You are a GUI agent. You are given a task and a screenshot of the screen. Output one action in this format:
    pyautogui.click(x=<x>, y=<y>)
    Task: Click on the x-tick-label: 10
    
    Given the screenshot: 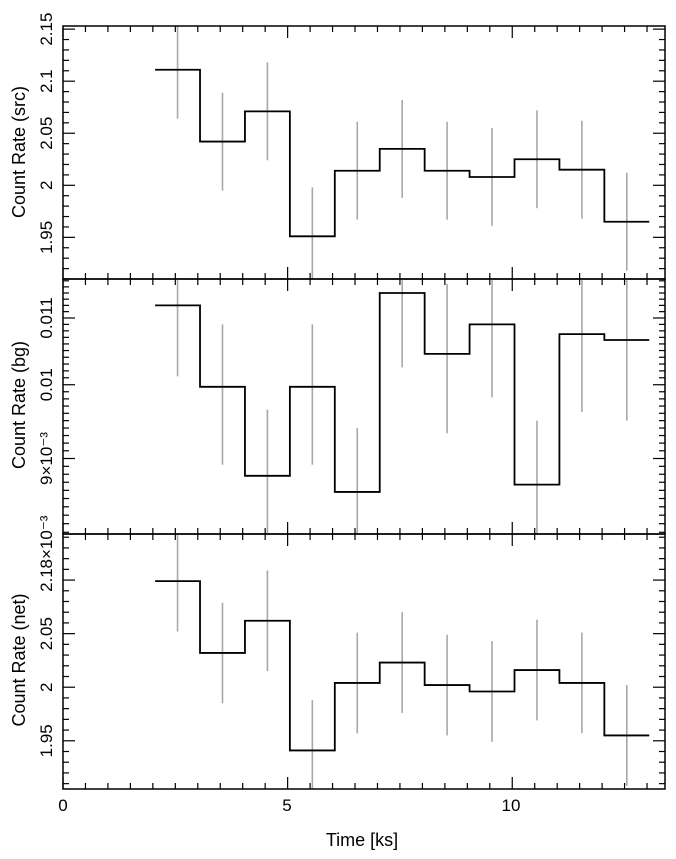 What is the action you would take?
    pyautogui.click(x=511, y=805)
    